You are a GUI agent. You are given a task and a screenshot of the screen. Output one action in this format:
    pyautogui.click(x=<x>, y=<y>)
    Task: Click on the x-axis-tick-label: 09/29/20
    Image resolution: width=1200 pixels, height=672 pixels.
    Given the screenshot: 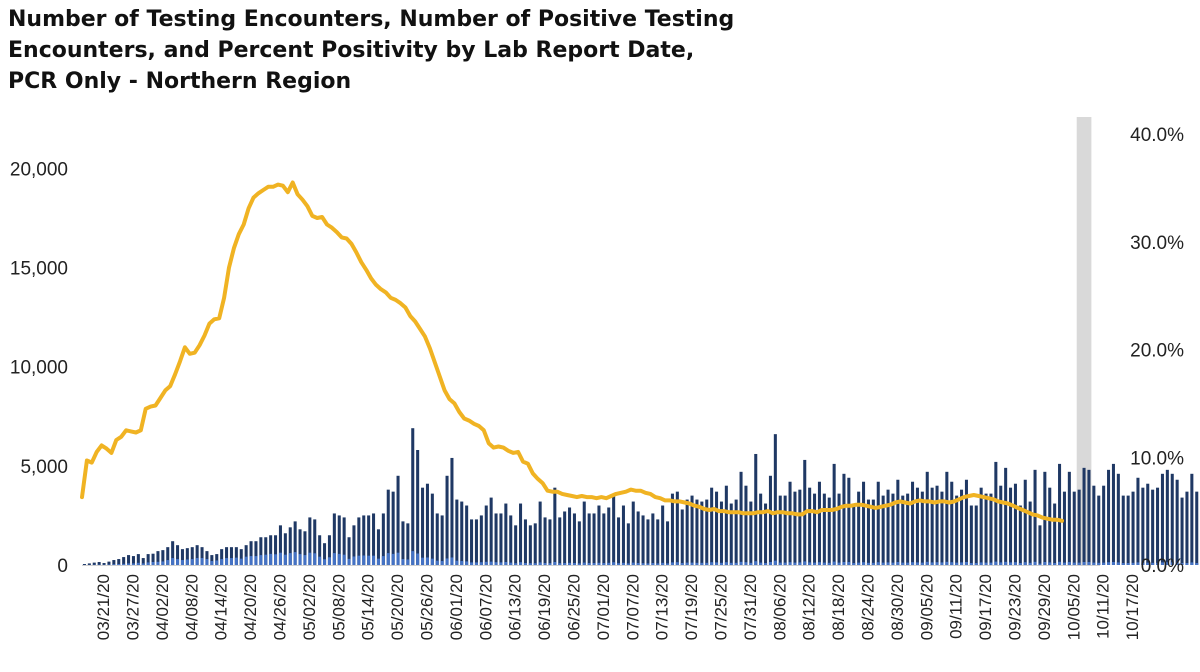 What is the action you would take?
    pyautogui.click(x=1044, y=607)
    